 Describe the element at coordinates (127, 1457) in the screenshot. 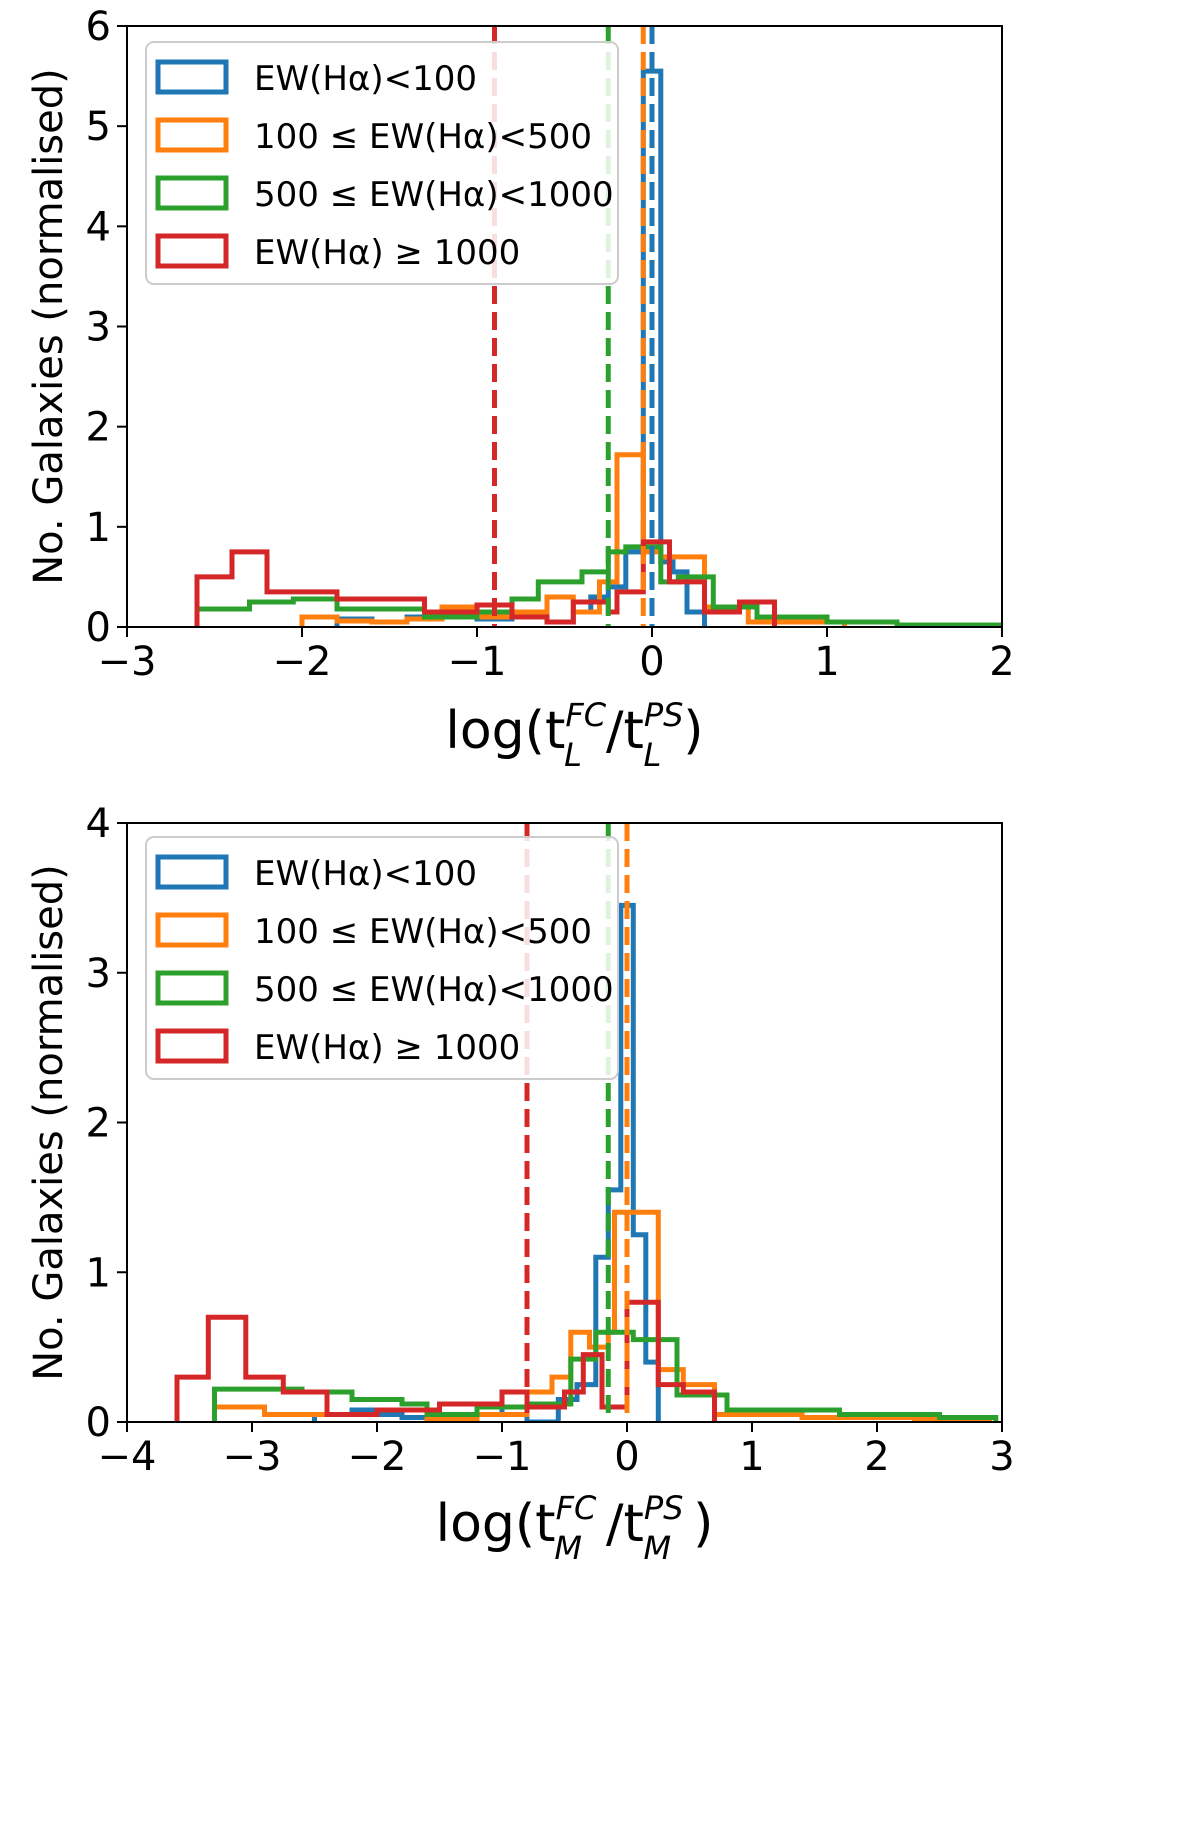

I see `x-tick-label: −4` at that location.